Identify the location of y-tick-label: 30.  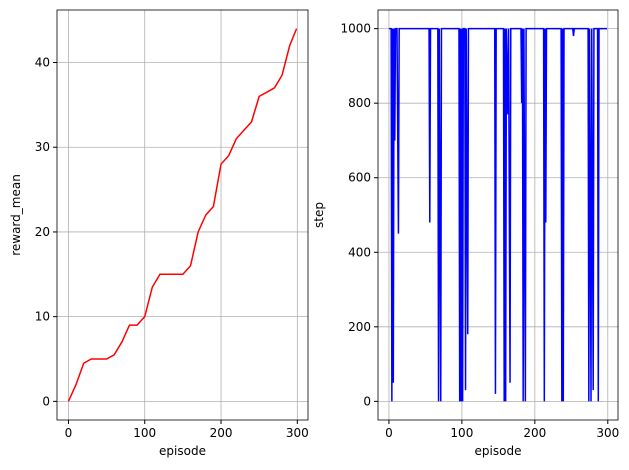
(42, 147).